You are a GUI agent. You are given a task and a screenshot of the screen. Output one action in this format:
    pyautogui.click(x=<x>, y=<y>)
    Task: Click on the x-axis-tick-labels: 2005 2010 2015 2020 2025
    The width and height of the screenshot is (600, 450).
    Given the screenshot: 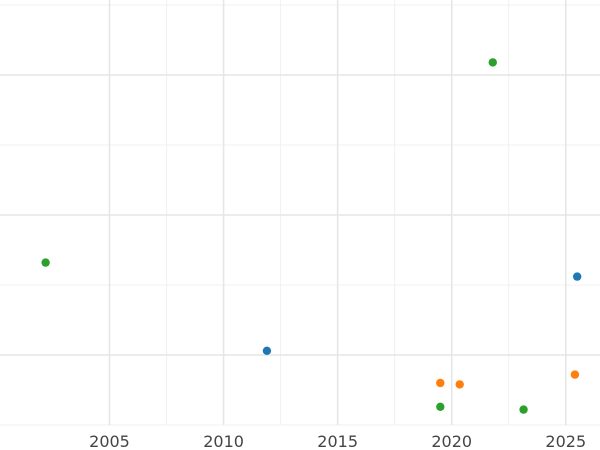 What is the action you would take?
    pyautogui.click(x=337, y=441)
    